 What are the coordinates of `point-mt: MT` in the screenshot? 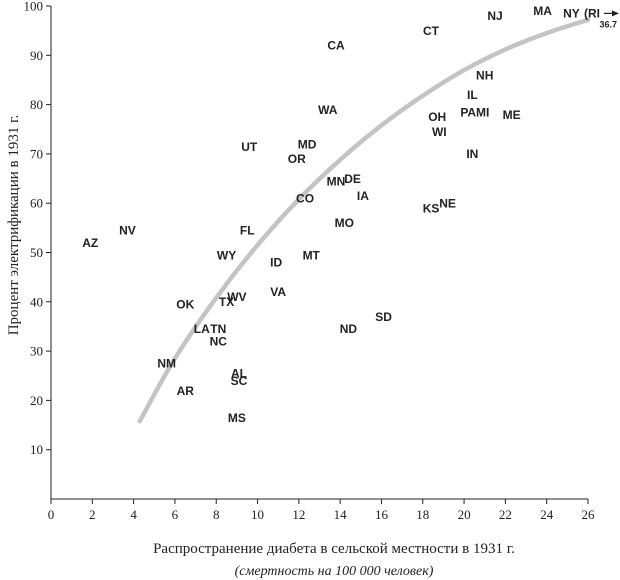 It's located at (312, 255).